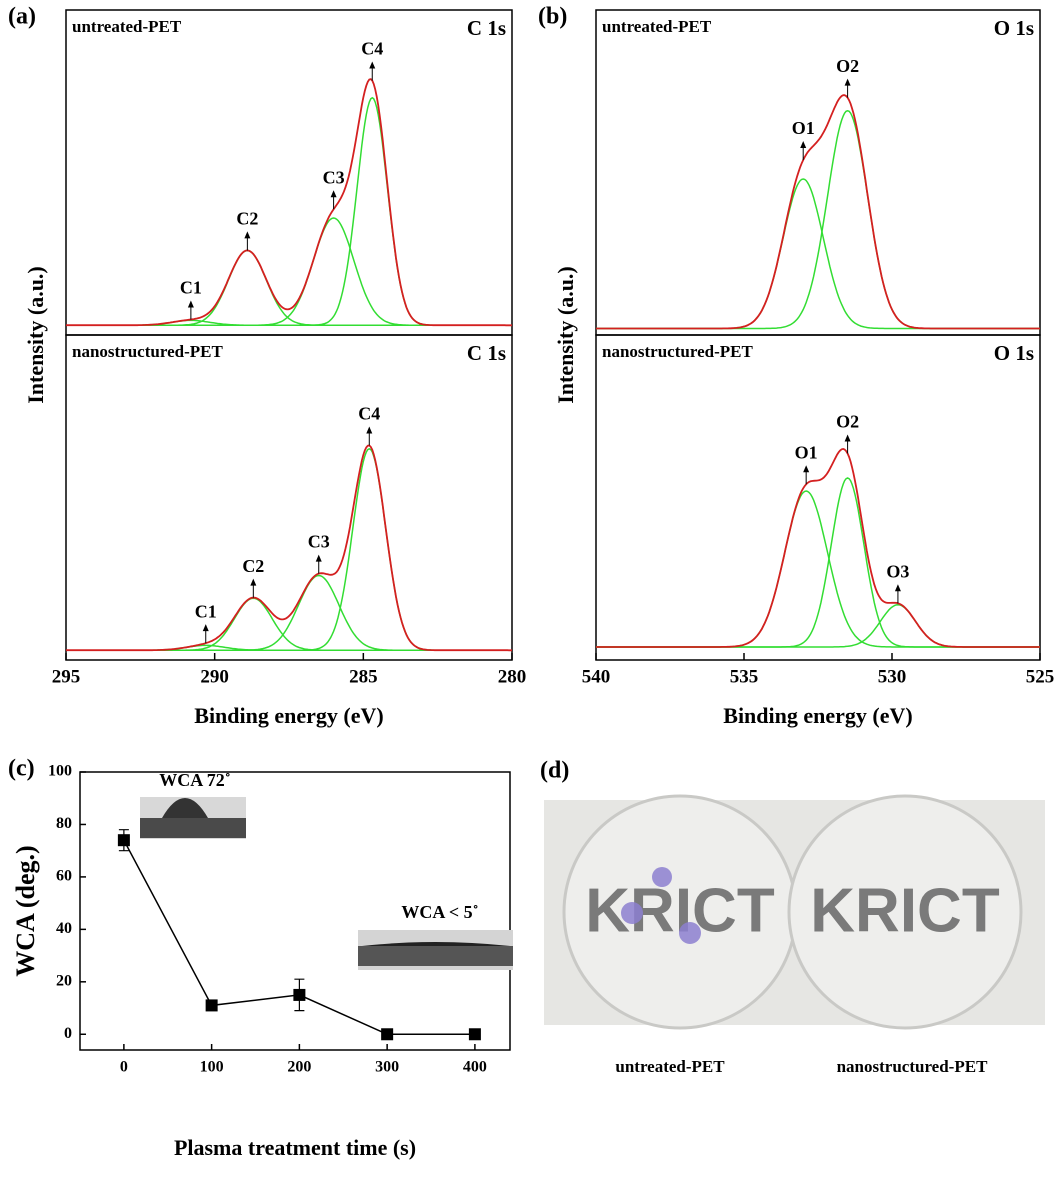 The width and height of the screenshot is (1059, 1190). What do you see at coordinates (68, 1033) in the screenshot?
I see `y-tick-label: 0` at bounding box center [68, 1033].